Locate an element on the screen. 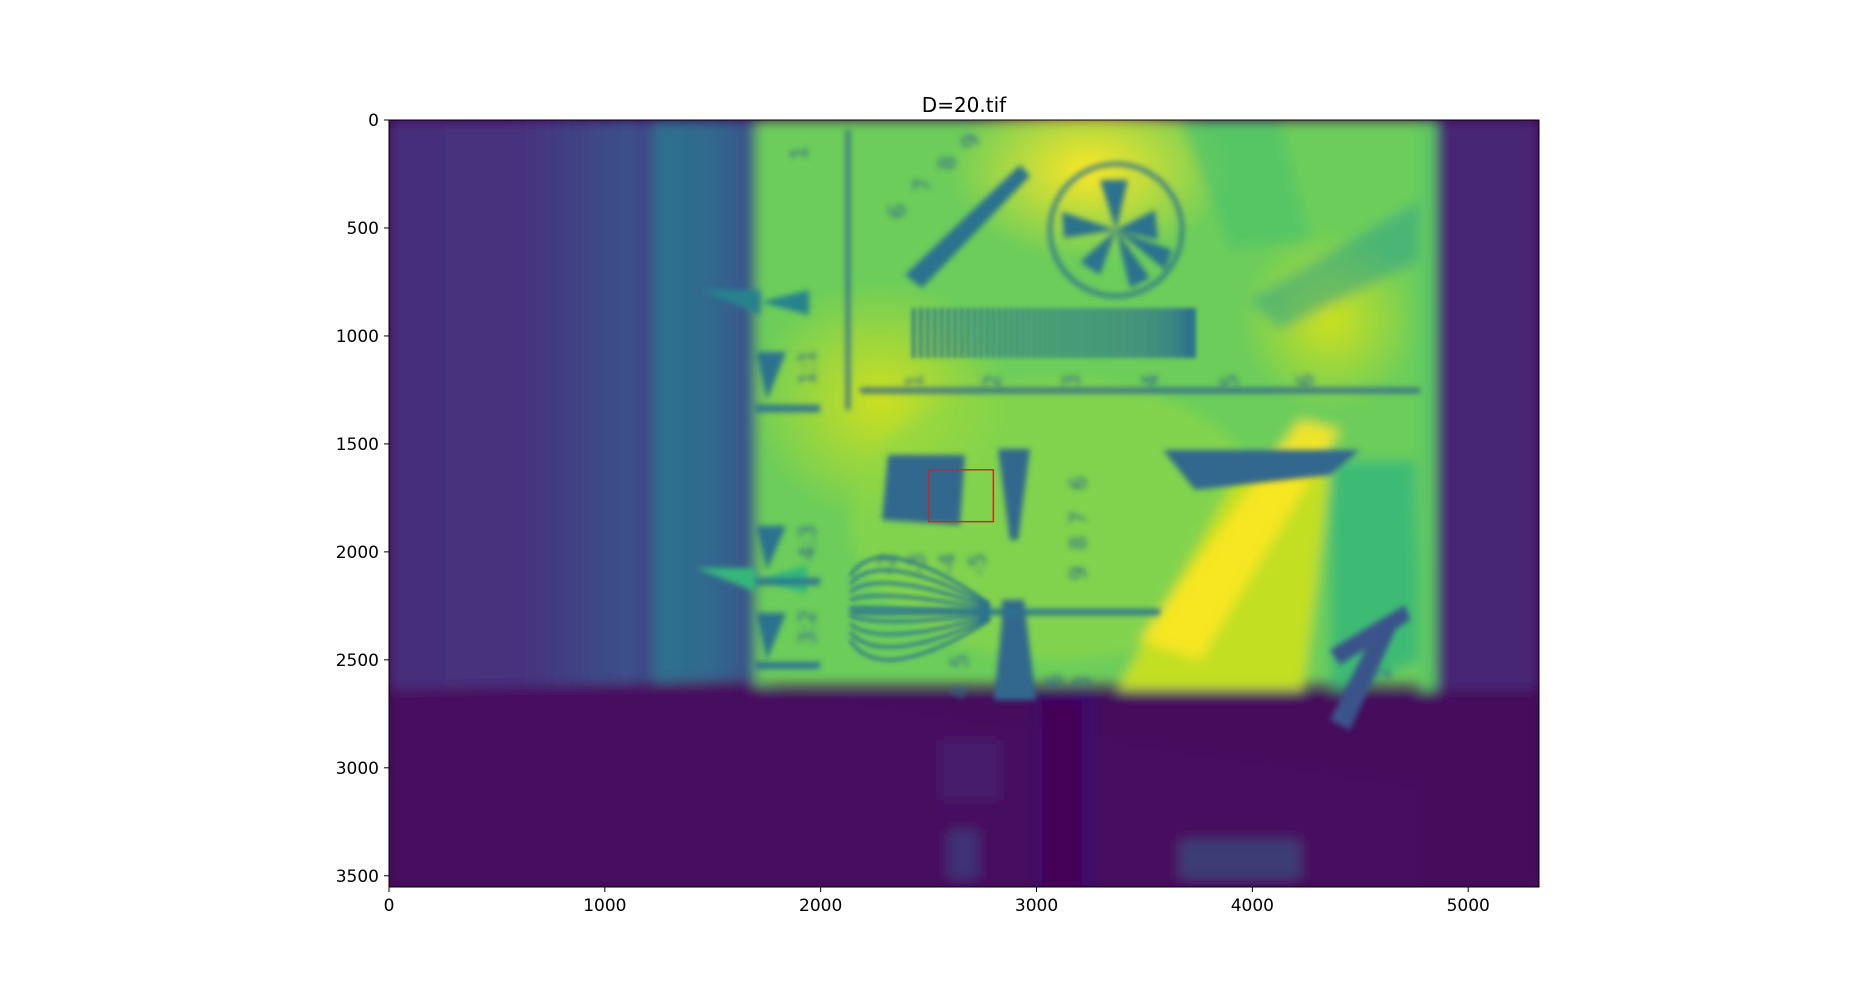 This screenshot has height=990, width=1870. x-tick-label: 0 is located at coordinates (389, 906).